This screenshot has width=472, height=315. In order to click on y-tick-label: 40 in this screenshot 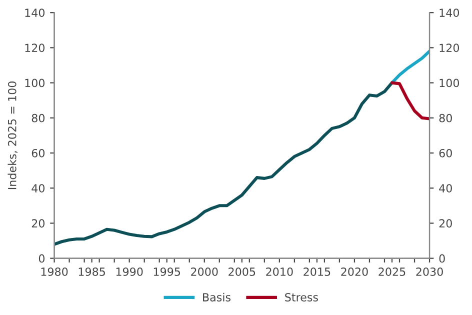, I will do `click(38, 188)`.